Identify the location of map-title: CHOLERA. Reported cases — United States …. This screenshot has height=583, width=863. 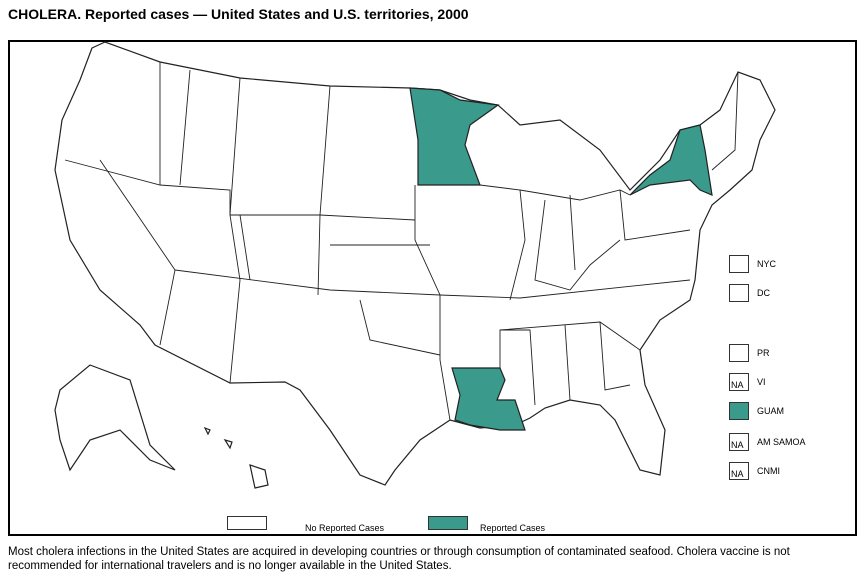
(238, 14).